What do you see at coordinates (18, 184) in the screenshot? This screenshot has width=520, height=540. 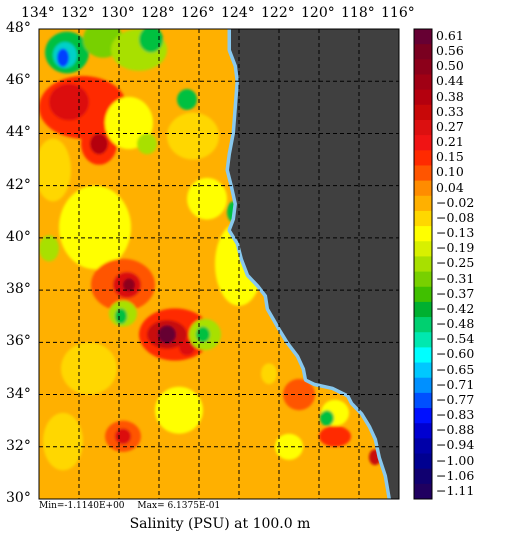 I see `latitude-label: 42°` at bounding box center [18, 184].